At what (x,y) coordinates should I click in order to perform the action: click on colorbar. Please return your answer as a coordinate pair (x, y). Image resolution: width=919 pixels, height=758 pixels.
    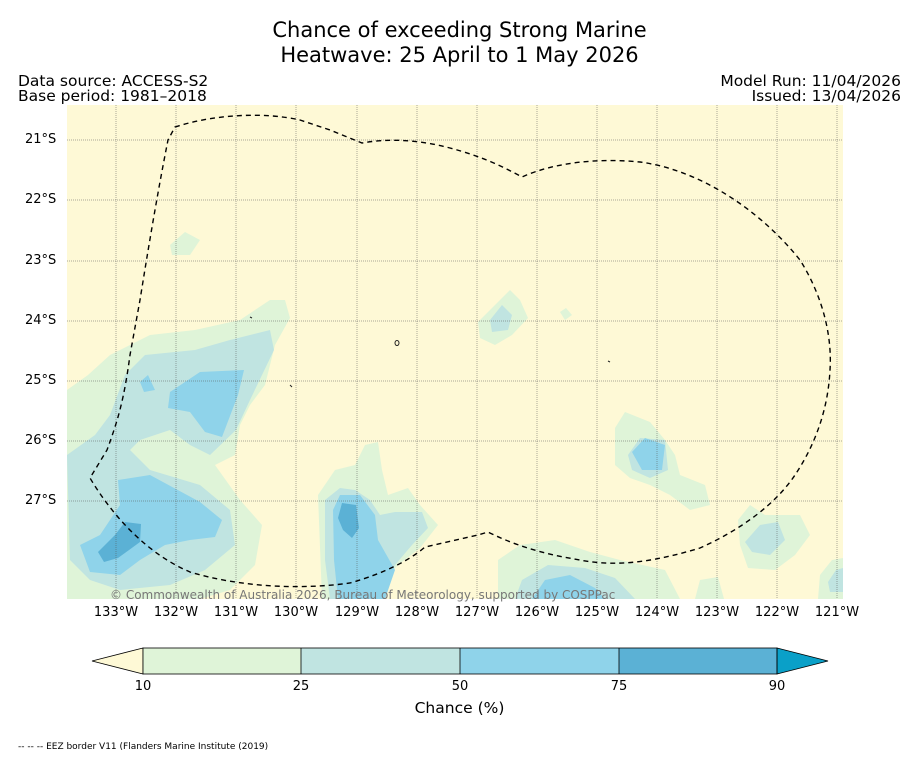
    Looking at the image, I should click on (460, 661).